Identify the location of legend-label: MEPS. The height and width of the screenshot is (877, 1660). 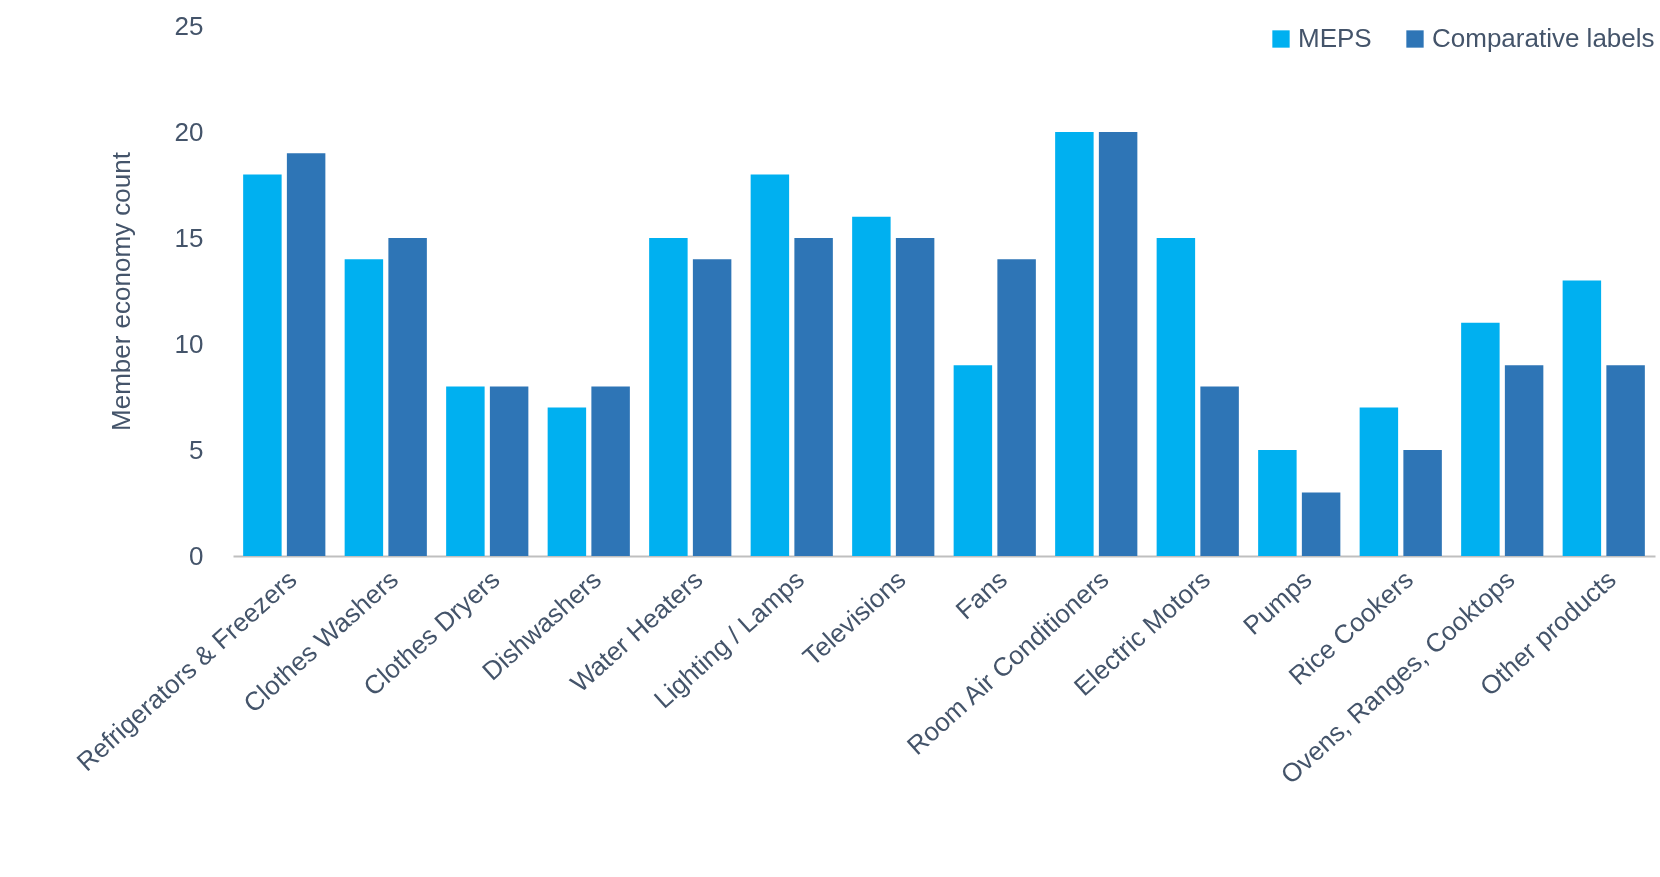
(1335, 38).